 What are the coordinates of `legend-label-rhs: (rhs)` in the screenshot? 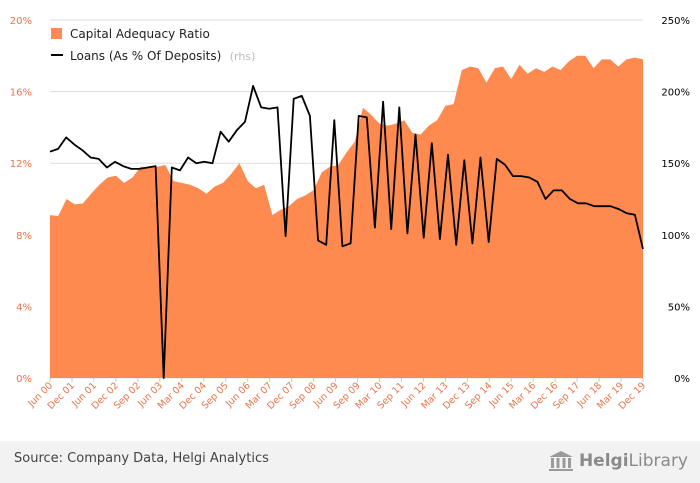 It's located at (243, 56).